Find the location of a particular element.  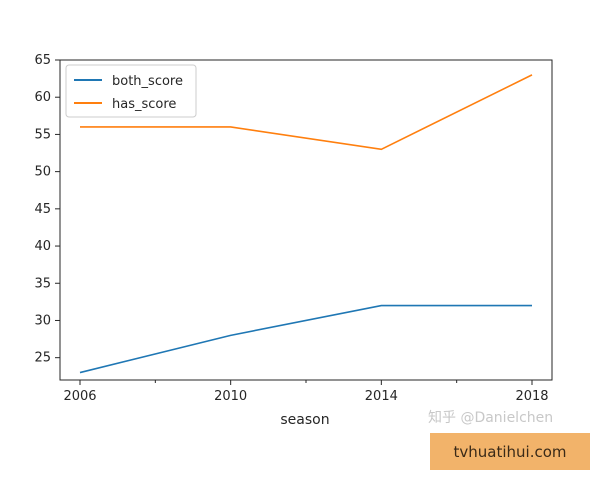

y-axis: 25 30 35 40 45 50 55 60 65 is located at coordinates (47, 209).